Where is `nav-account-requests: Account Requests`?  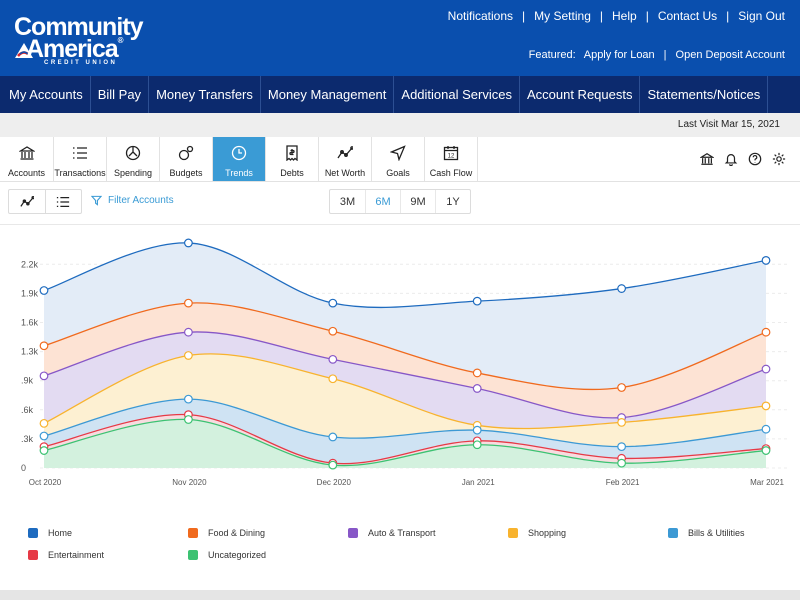
nav-account-requests: Account Requests is located at coordinates (580, 94).